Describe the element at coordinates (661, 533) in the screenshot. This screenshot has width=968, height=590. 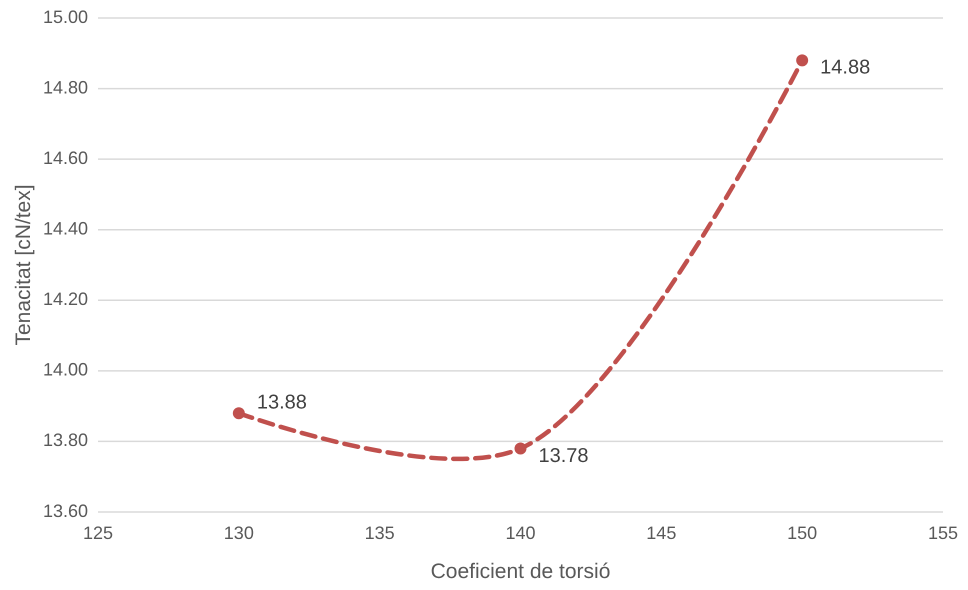
I see `x-tick-label: 145` at that location.